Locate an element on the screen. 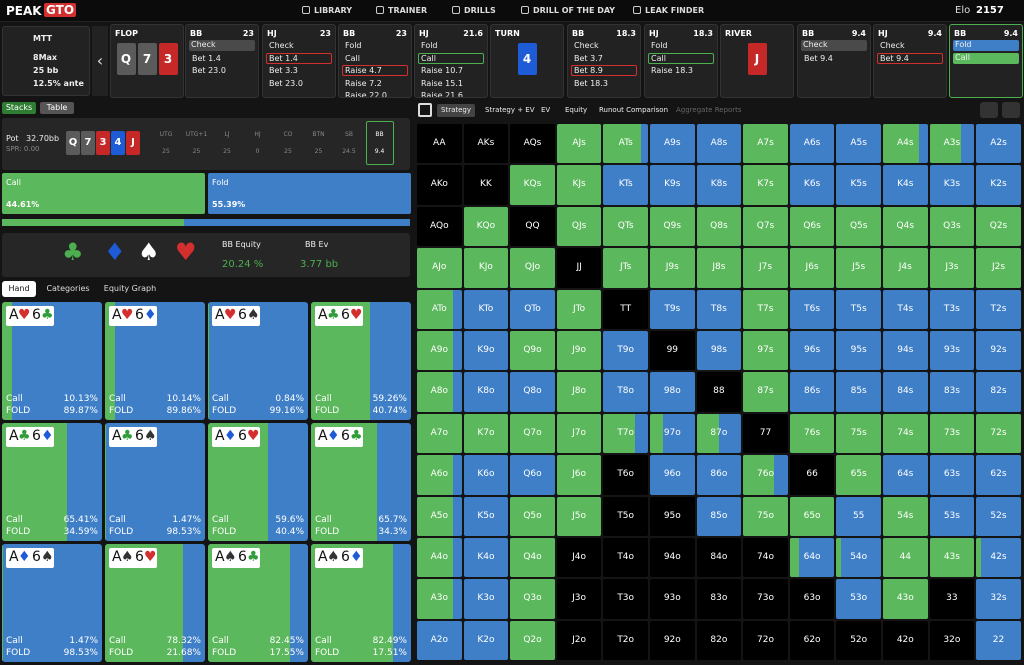  range-cell: J6o is located at coordinates (579, 475).